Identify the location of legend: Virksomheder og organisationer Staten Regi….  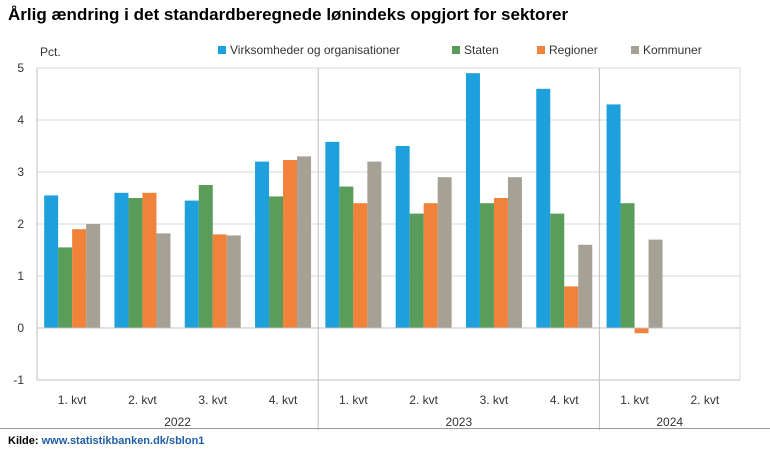
(460, 50).